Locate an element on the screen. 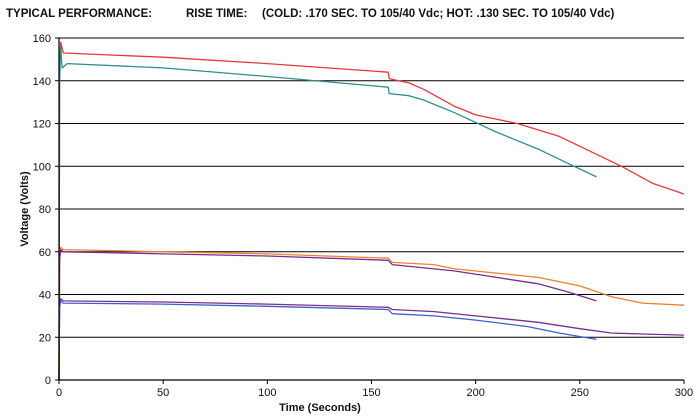  y-tick-label-60: 60 is located at coordinates (45, 253).